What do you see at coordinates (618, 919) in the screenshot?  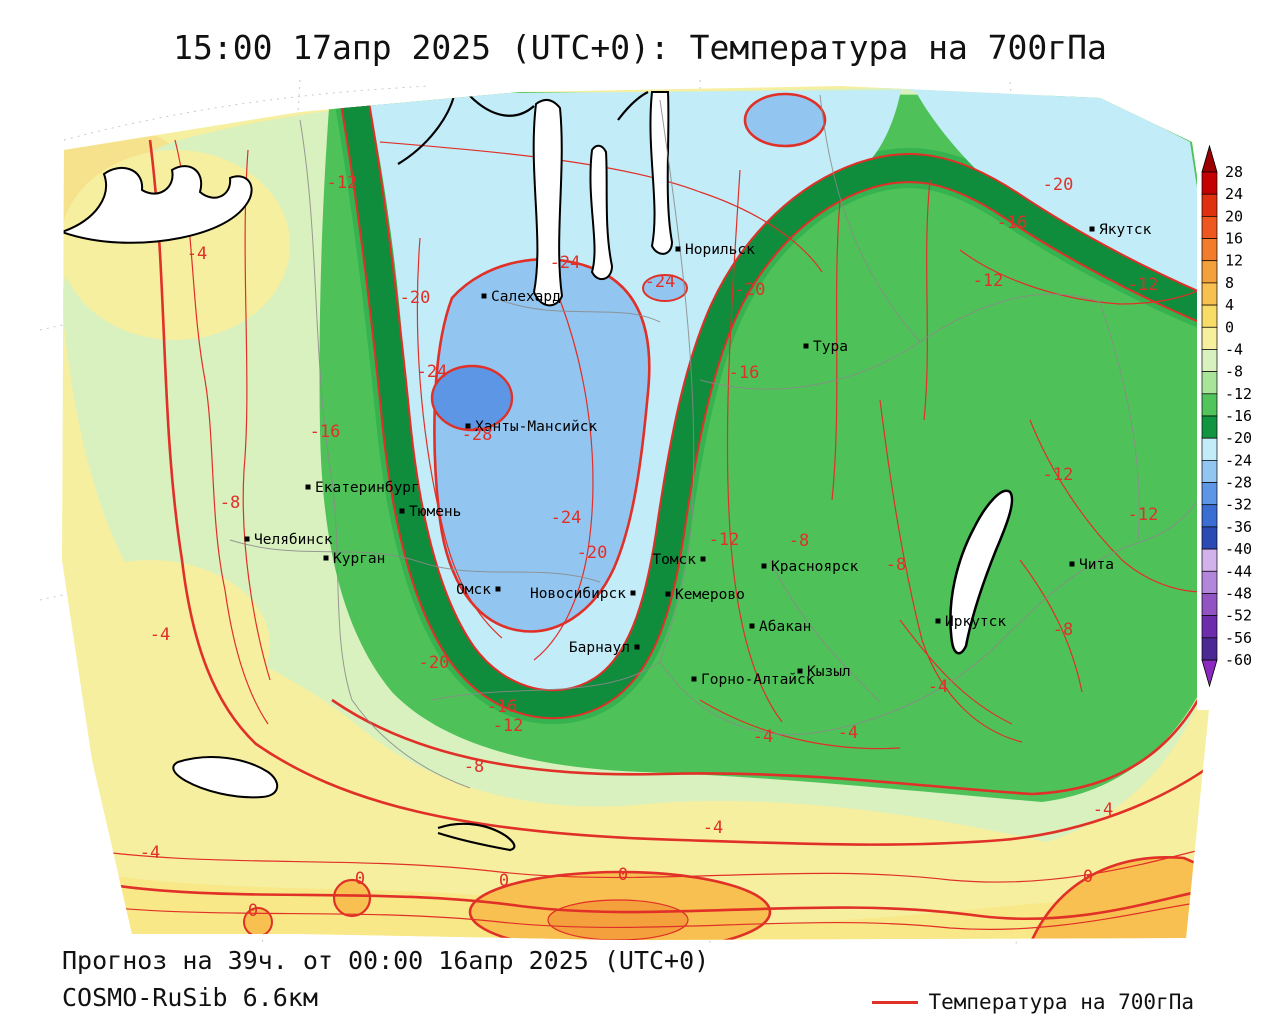 I see `warm-core-south-center` at bounding box center [618, 919].